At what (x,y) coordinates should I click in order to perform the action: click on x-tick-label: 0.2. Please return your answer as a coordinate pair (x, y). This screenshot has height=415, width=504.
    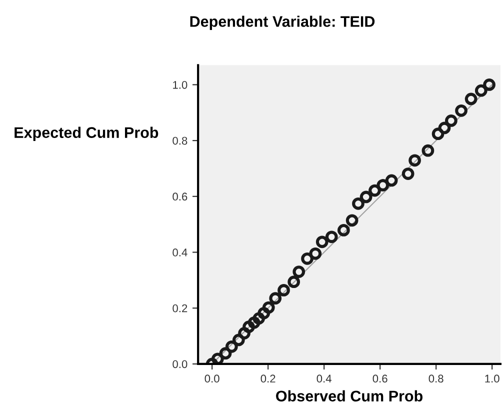
    Looking at the image, I should click on (268, 378).